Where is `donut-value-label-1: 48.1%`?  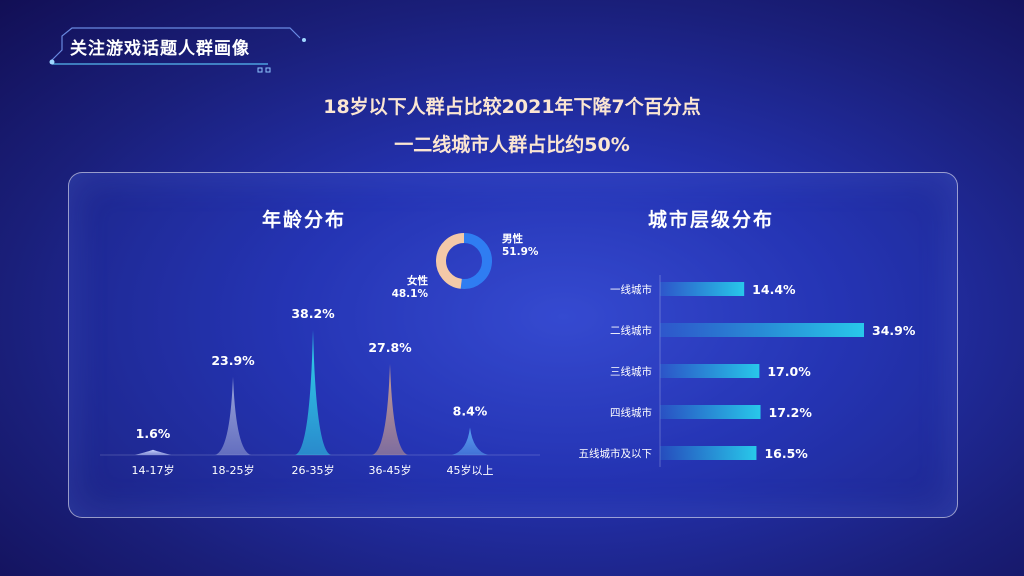
donut-value-label-1: 48.1% is located at coordinates (410, 294).